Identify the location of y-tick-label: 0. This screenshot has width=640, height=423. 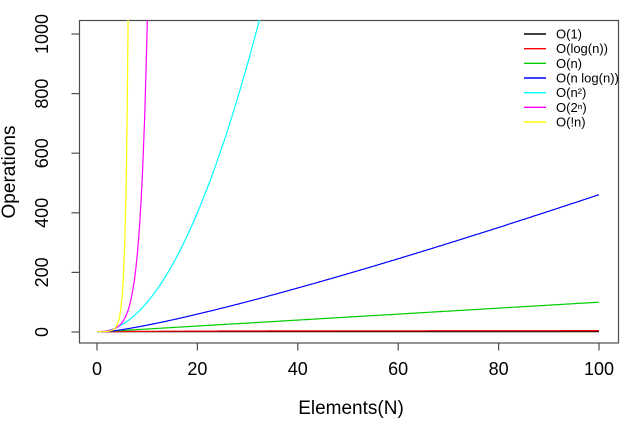
(42, 332).